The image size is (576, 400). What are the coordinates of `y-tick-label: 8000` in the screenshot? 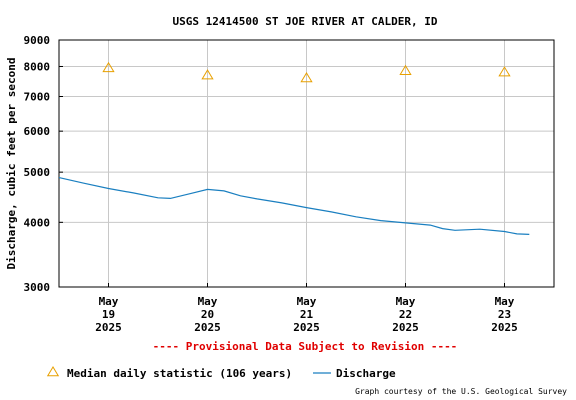 It's located at (37, 66).